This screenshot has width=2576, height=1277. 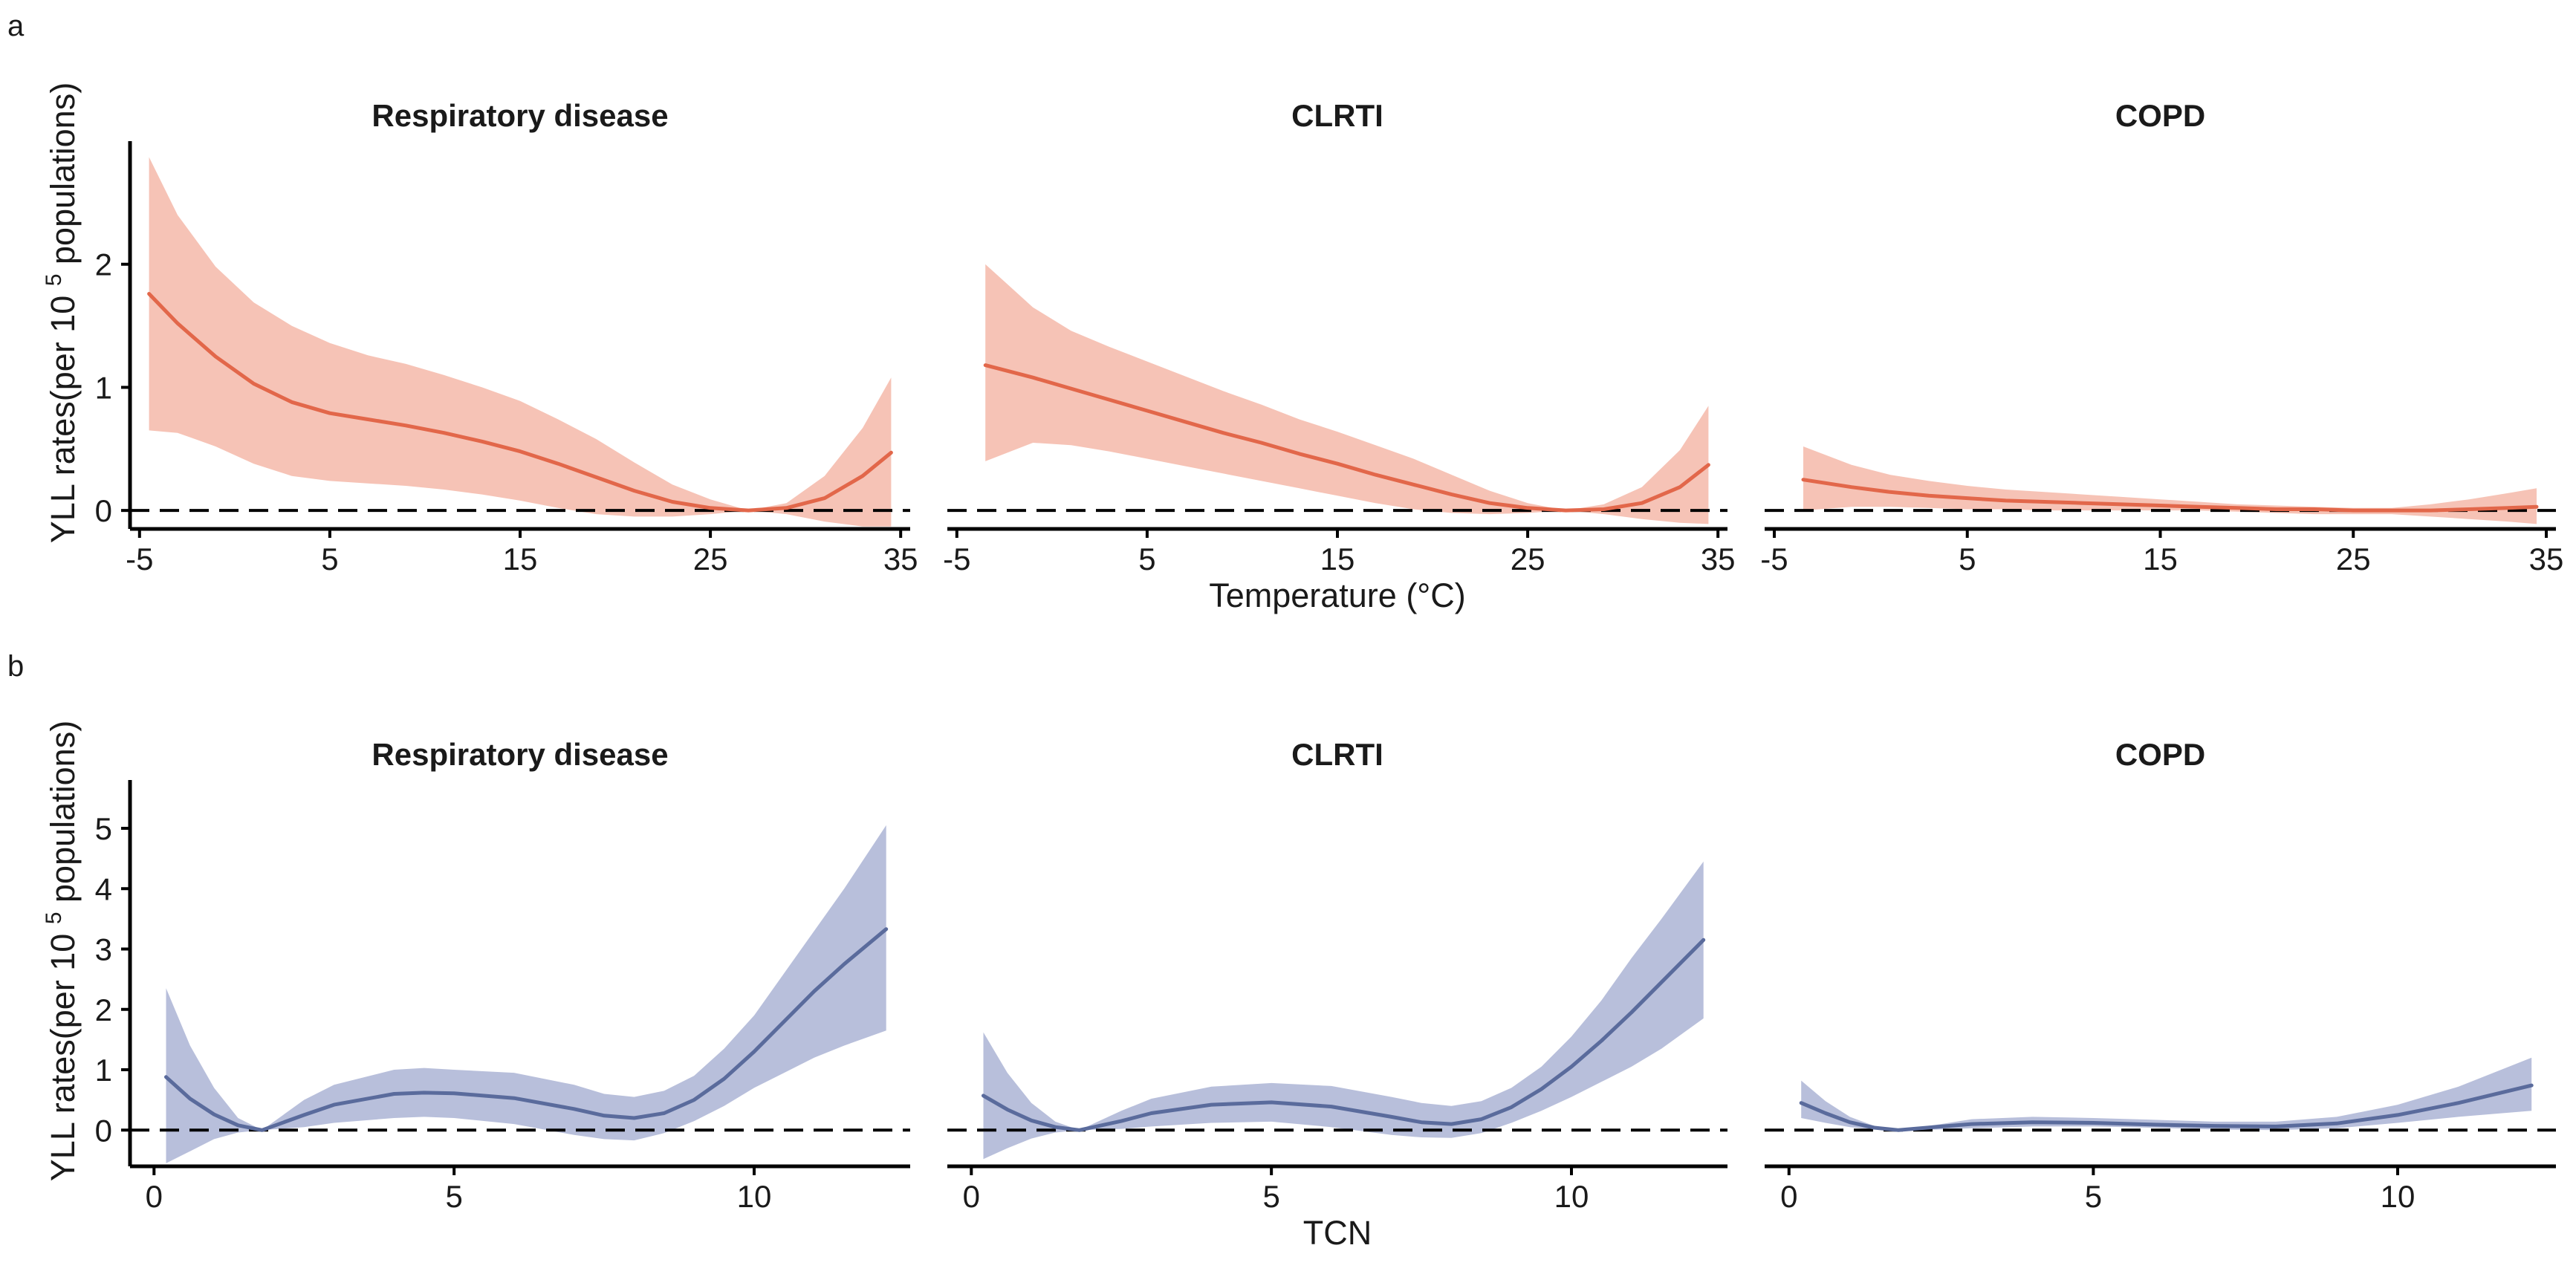 What do you see at coordinates (1337, 1233) in the screenshot?
I see `x-axis-label: TCN` at bounding box center [1337, 1233].